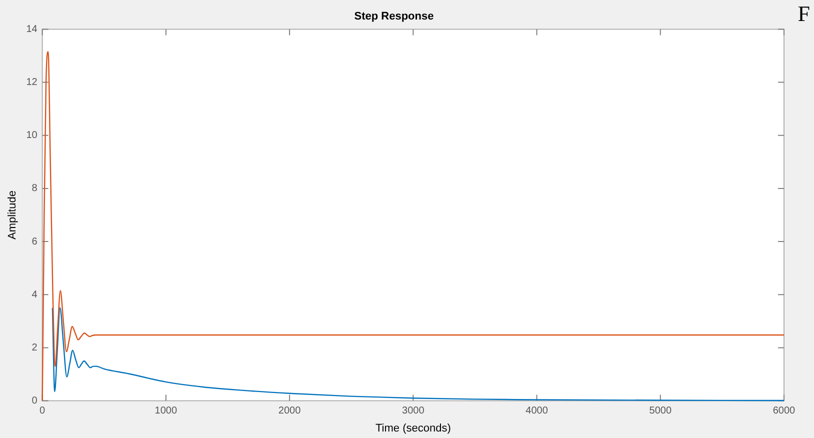 The image size is (814, 438). Describe the element at coordinates (35, 242) in the screenshot. I see `y-tick-label: 6` at that location.